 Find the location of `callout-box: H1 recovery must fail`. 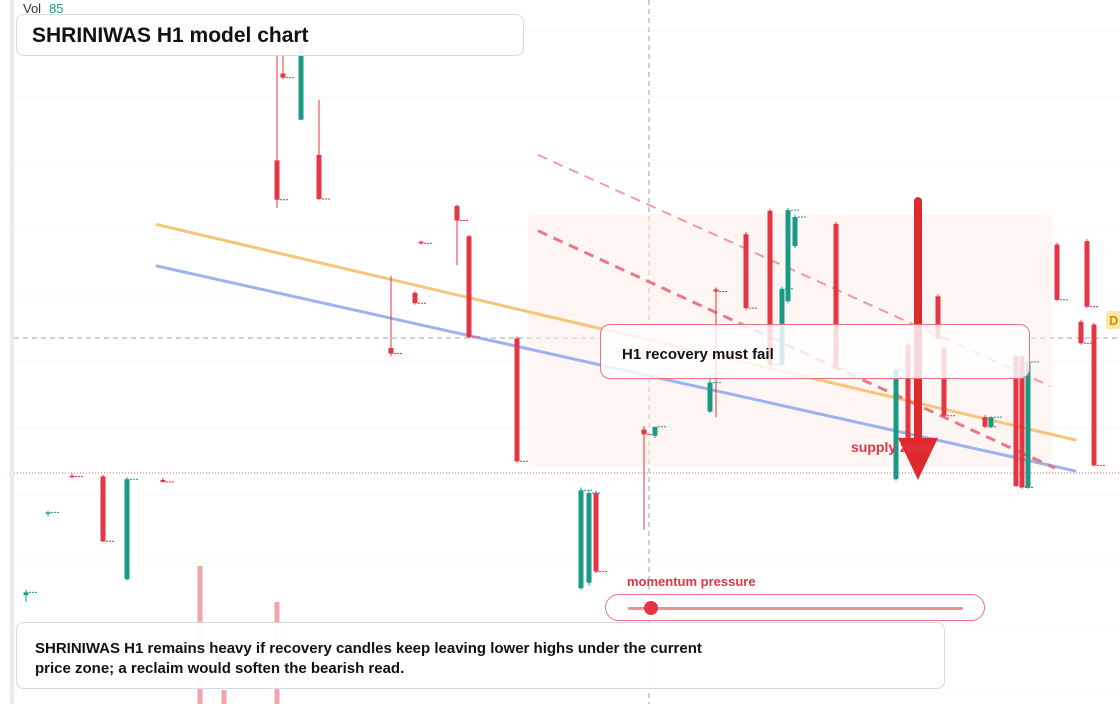

callout-box: H1 recovery must fail is located at coordinates (815, 351).